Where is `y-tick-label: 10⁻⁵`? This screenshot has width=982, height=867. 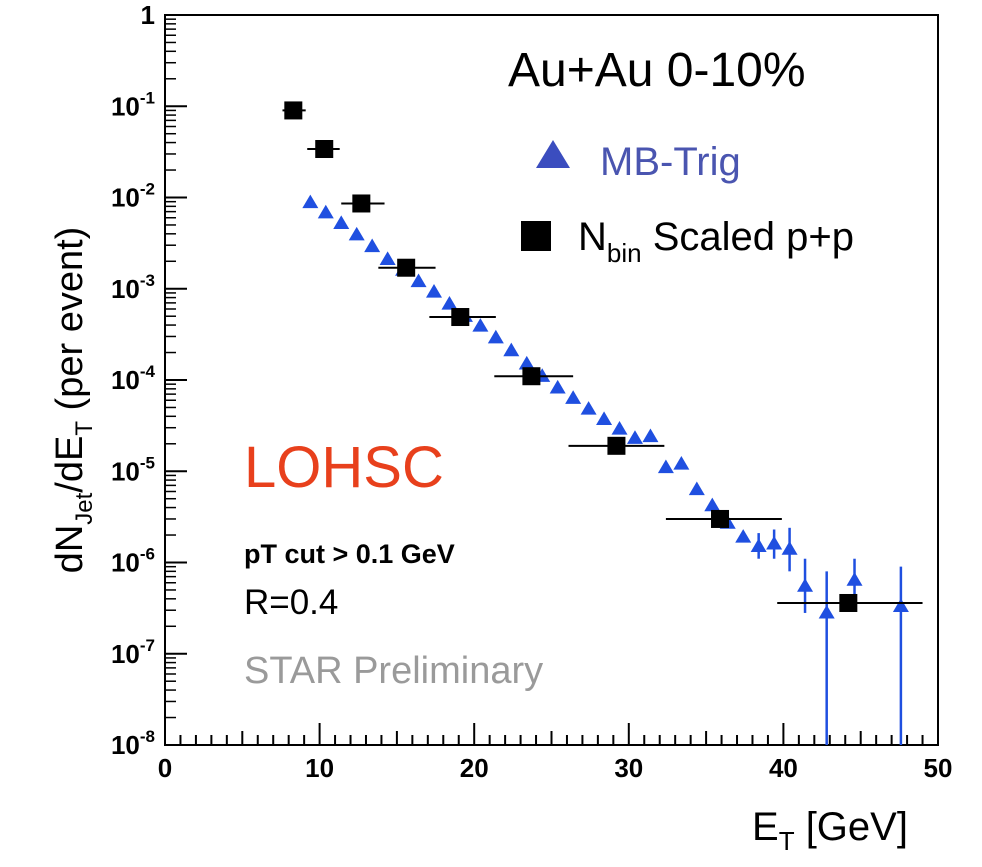
y-tick-label: 10⁻⁵ is located at coordinates (133, 469).